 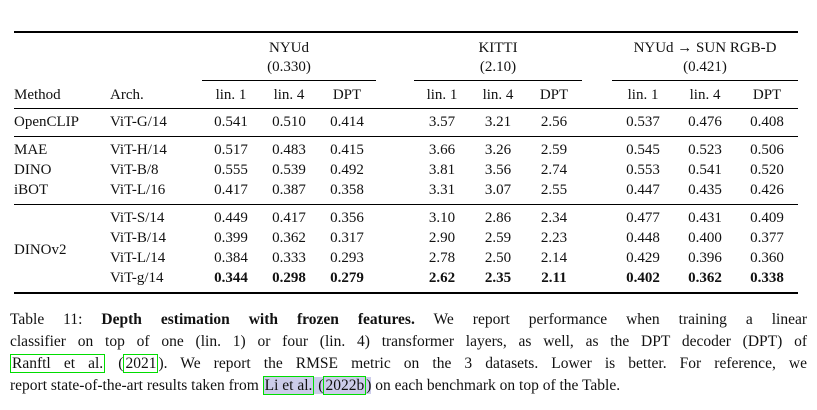 What do you see at coordinates (643, 258) in the screenshot?
I see `value-cell: 0.429` at bounding box center [643, 258].